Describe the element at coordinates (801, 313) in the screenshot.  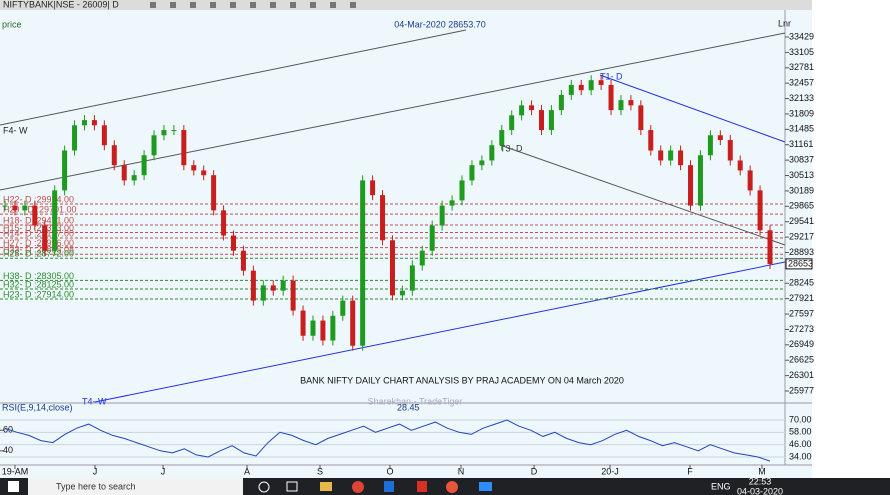
I see `y-tick-label: 27597` at that location.